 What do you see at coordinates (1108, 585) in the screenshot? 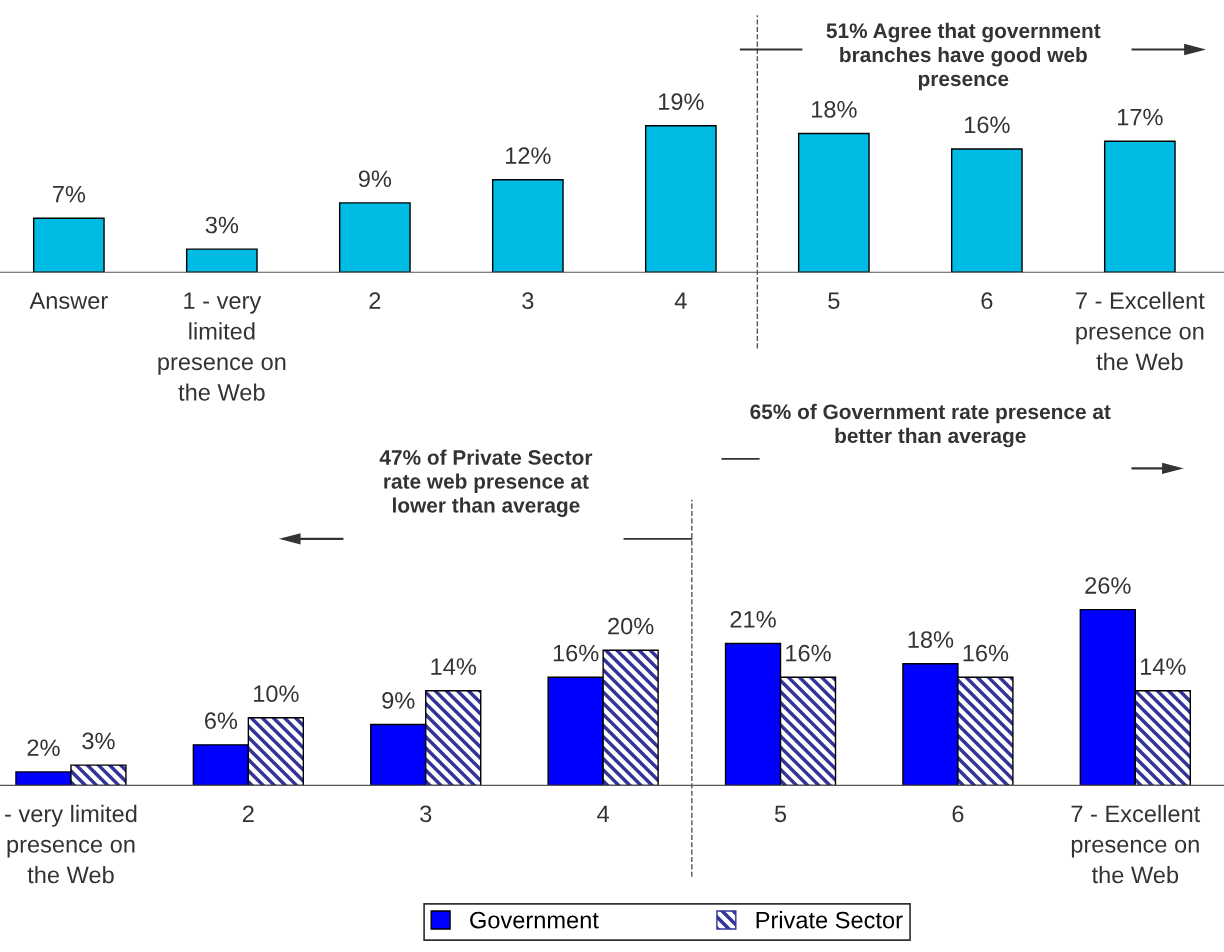
I see `data-label: 26%` at bounding box center [1108, 585].